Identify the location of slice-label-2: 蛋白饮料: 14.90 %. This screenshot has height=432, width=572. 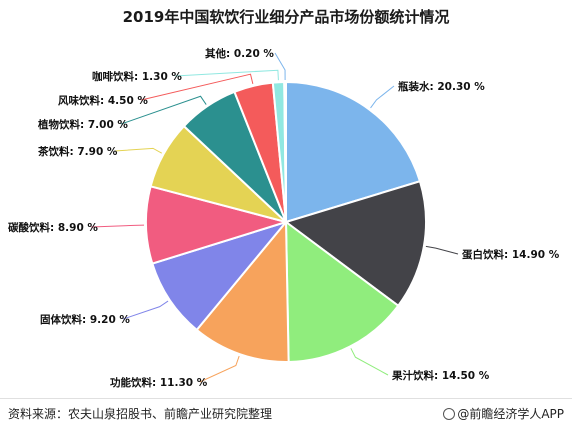
(511, 254).